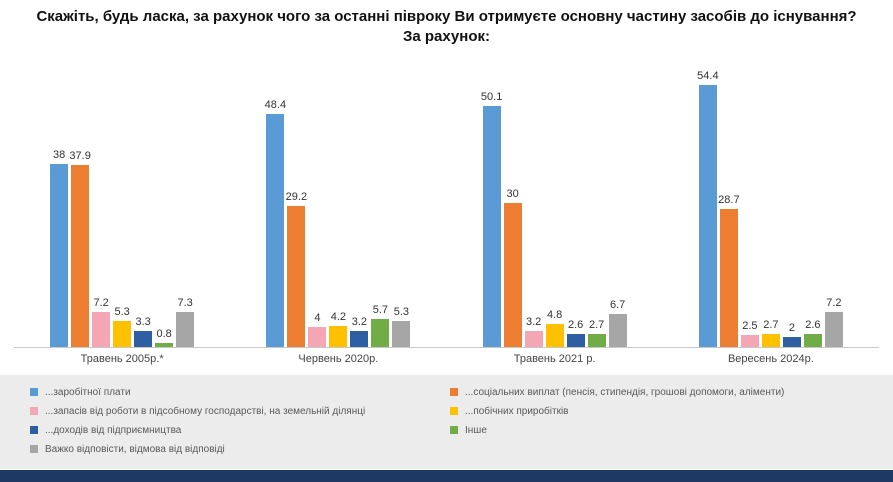  What do you see at coordinates (533, 331) in the screenshot?
I see `bar-household: 3.2` at bounding box center [533, 331].